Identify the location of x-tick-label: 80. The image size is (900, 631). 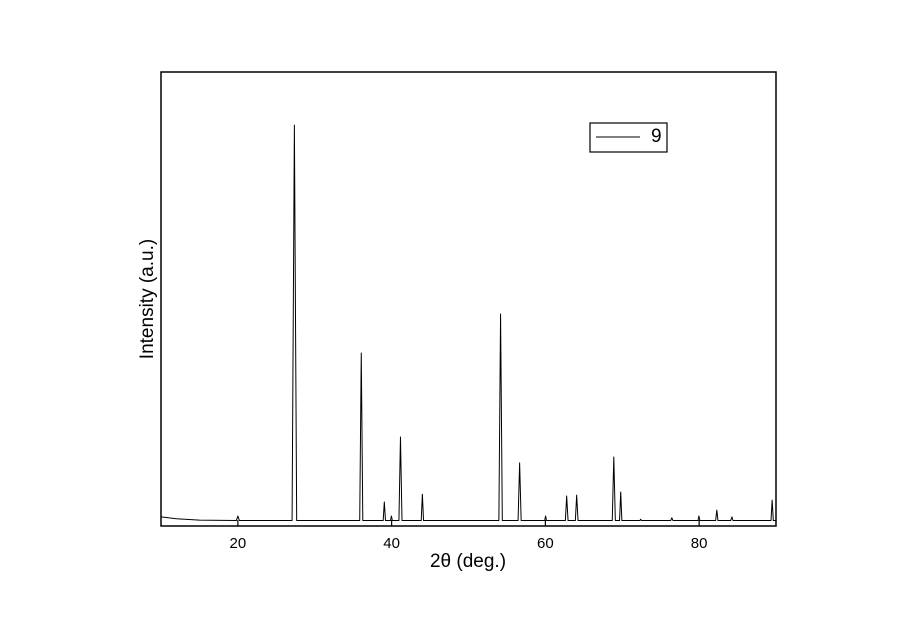
(699, 543).